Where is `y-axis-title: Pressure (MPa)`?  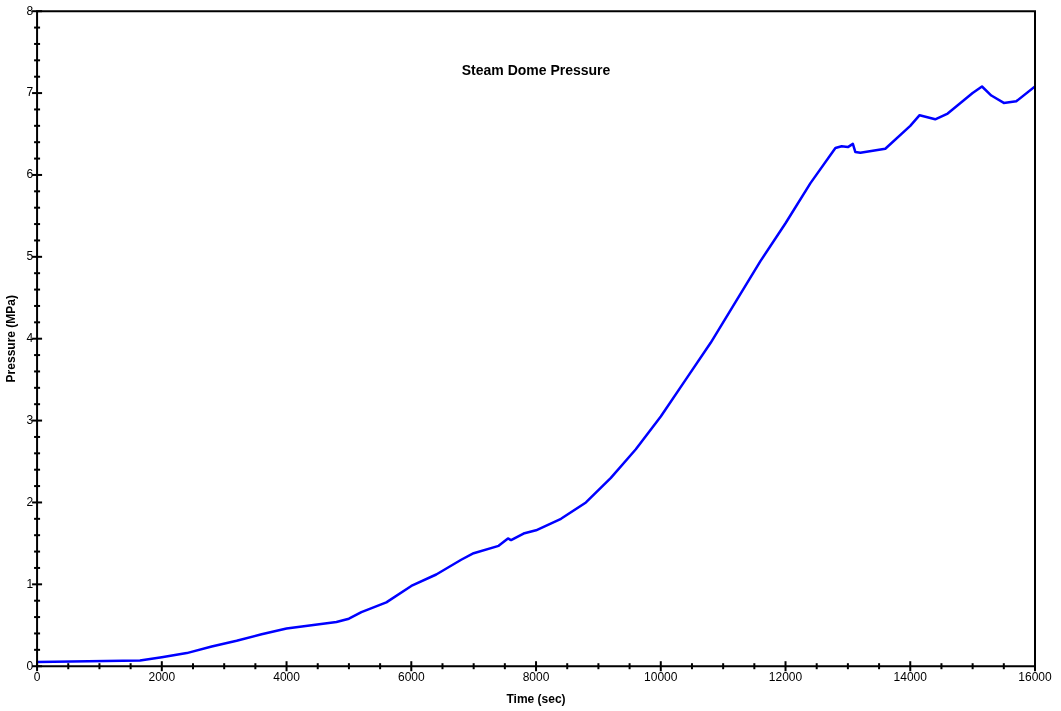 y-axis-title: Pressure (MPa) is located at coordinates (10, 339).